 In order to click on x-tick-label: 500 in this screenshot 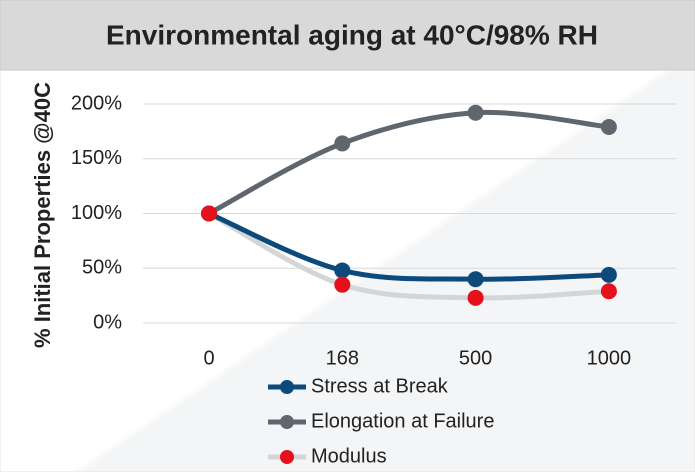, I will do `click(475, 358)`.